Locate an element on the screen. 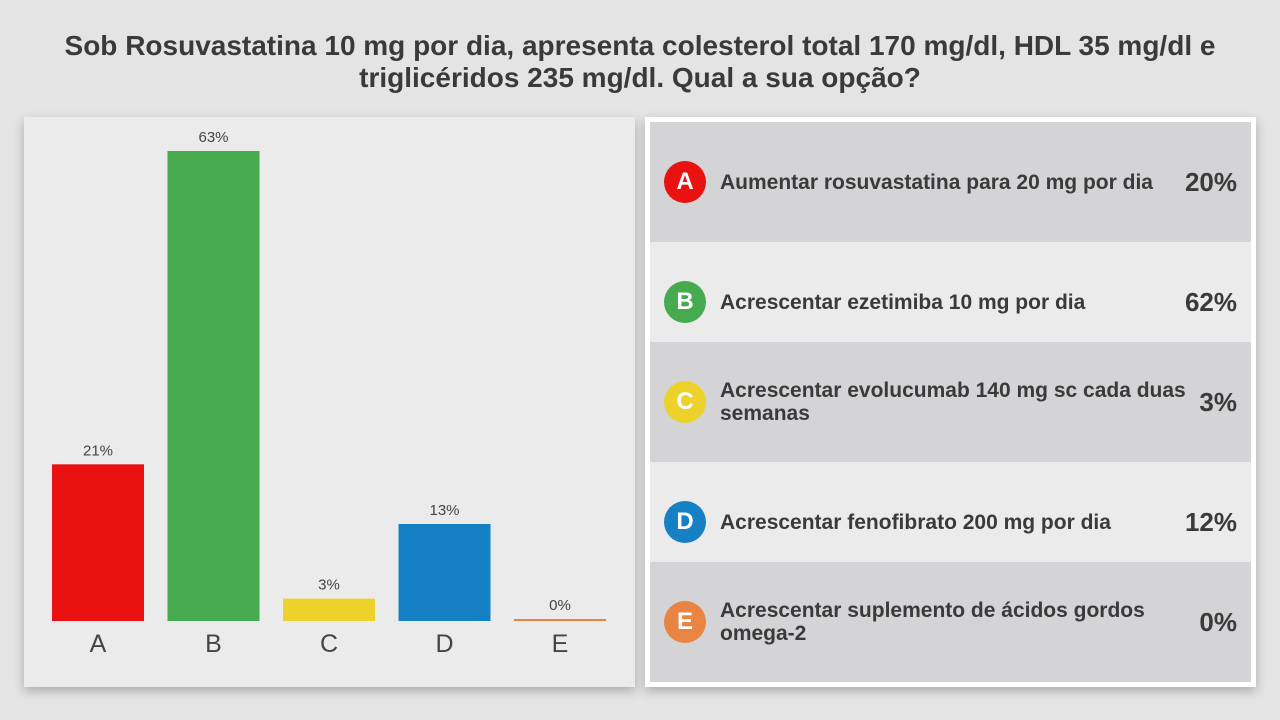 The height and width of the screenshot is (720, 1280). letter-badge-b: B is located at coordinates (685, 302).